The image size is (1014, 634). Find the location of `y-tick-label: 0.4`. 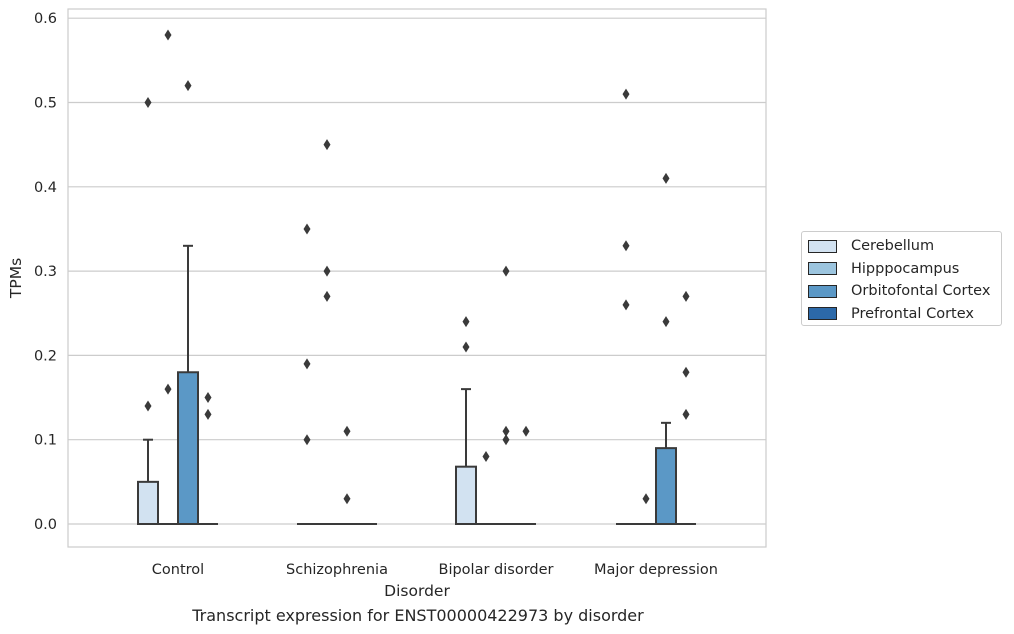

y-tick-label: 0.4 is located at coordinates (45, 188).